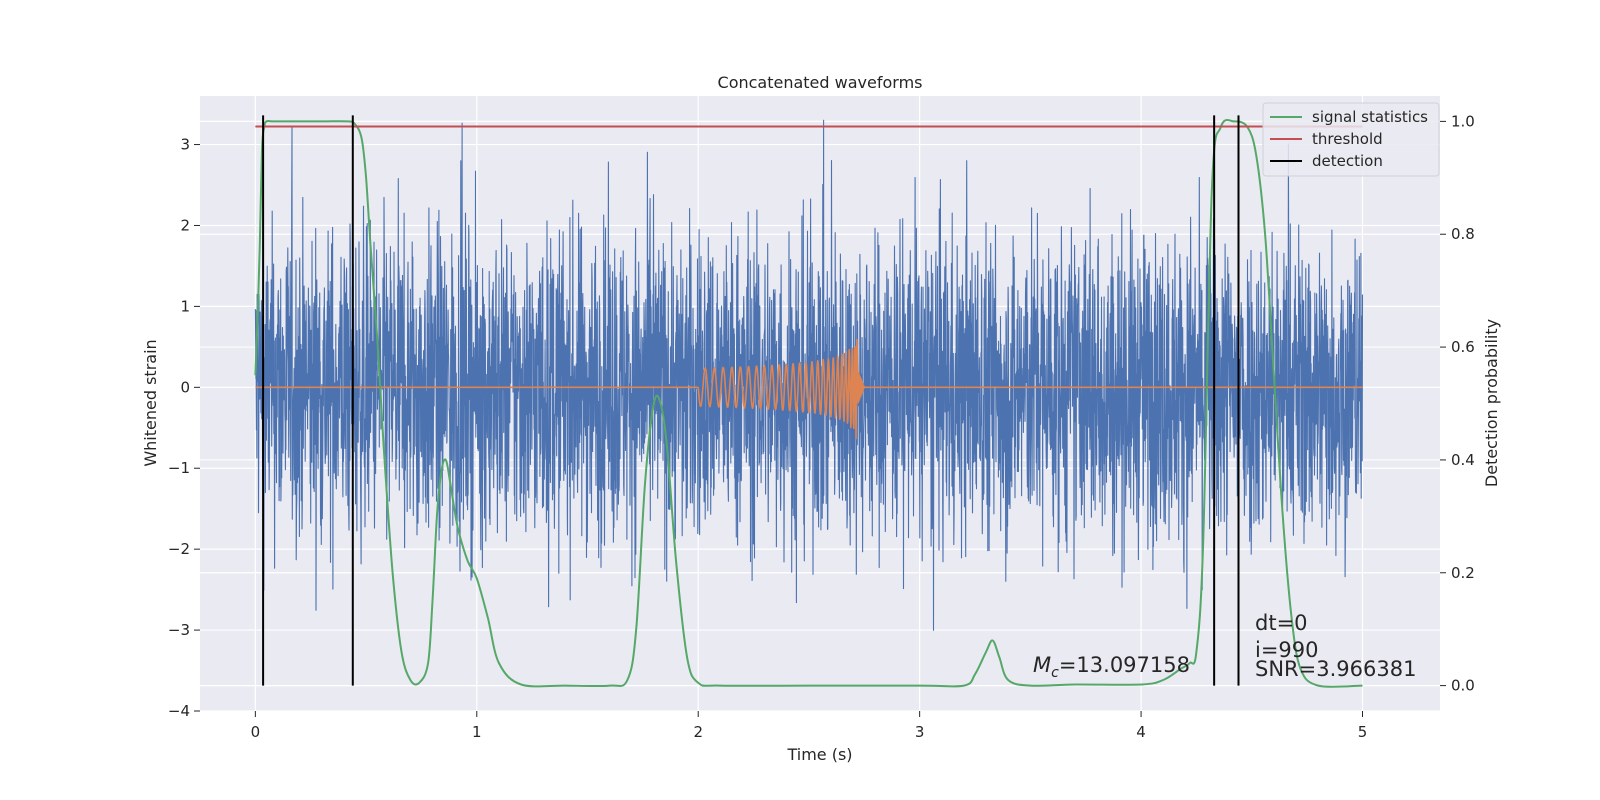 Image resolution: width=1600 pixels, height=800 pixels. What do you see at coordinates (256, 732) in the screenshot?
I see `x-tick-label: 0` at bounding box center [256, 732].